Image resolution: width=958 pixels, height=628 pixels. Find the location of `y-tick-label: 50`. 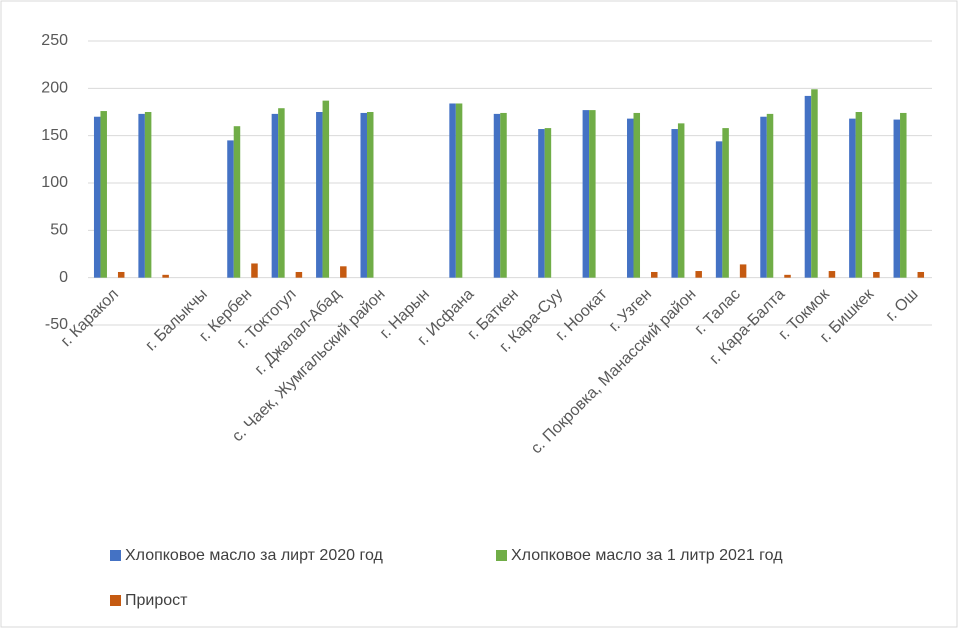

y-tick-label: 50 is located at coordinates (59, 230).